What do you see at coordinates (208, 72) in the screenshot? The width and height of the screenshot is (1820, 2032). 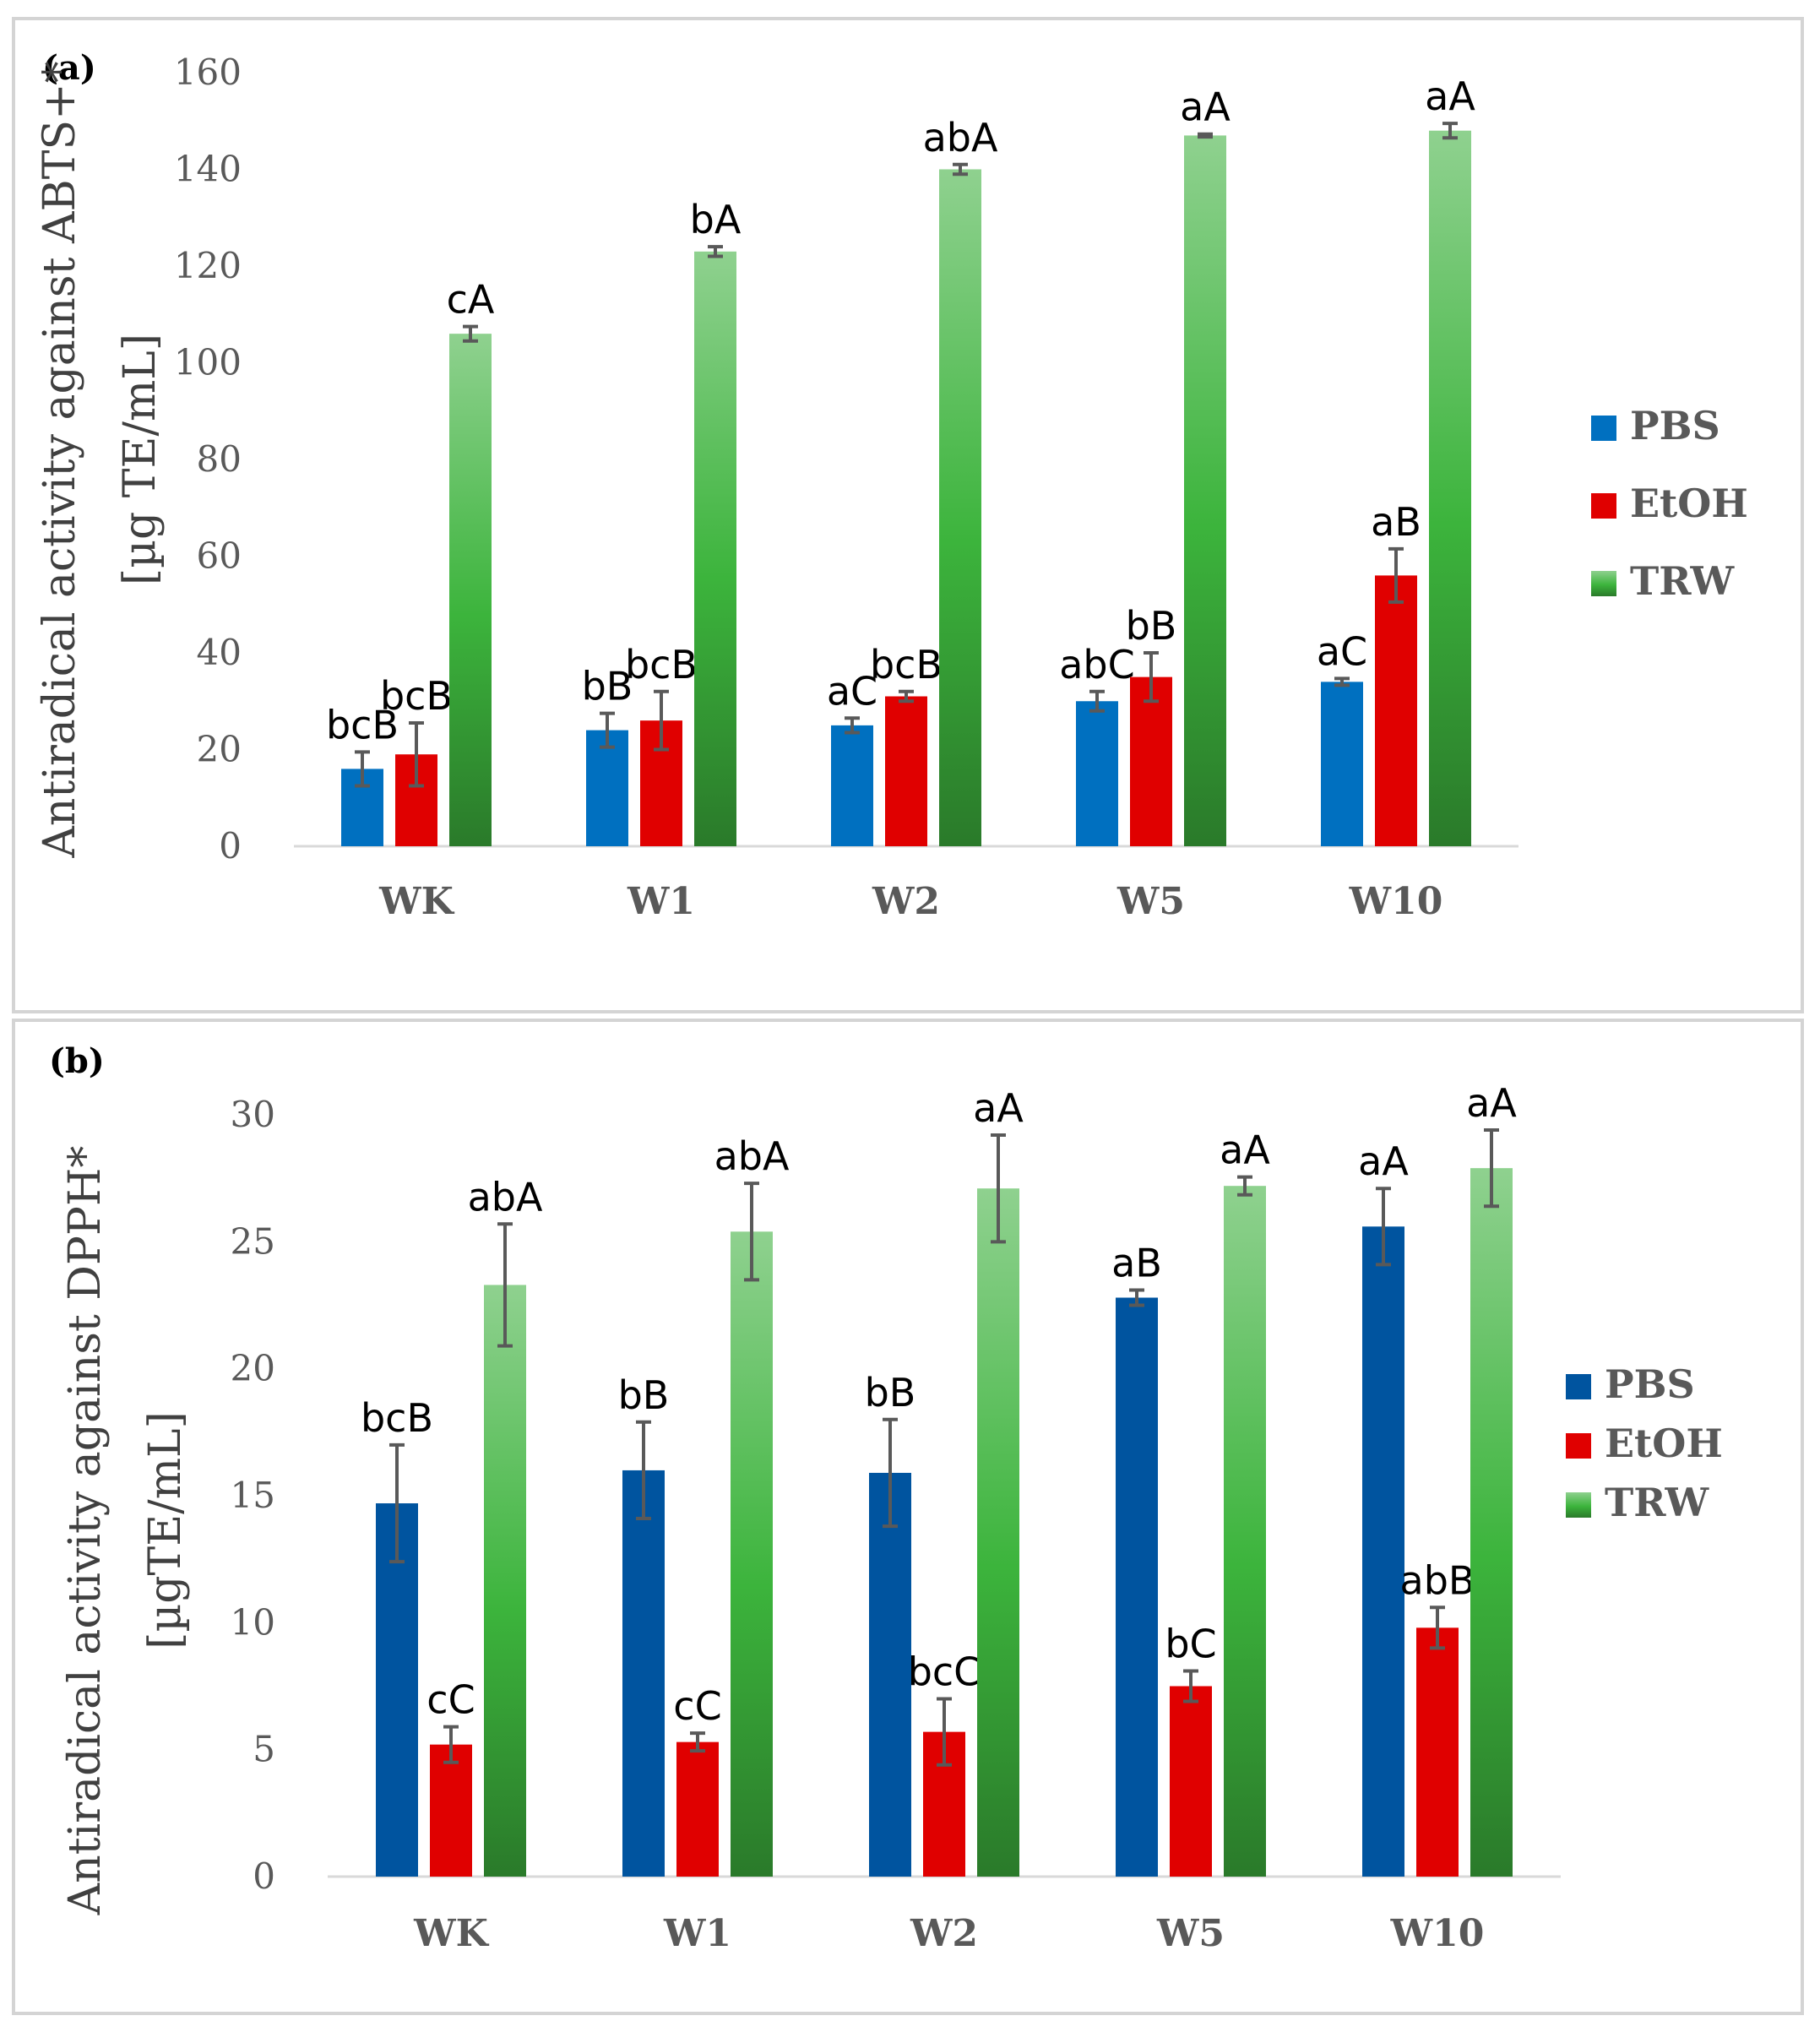 I see `y-tick-label: 160` at bounding box center [208, 72].